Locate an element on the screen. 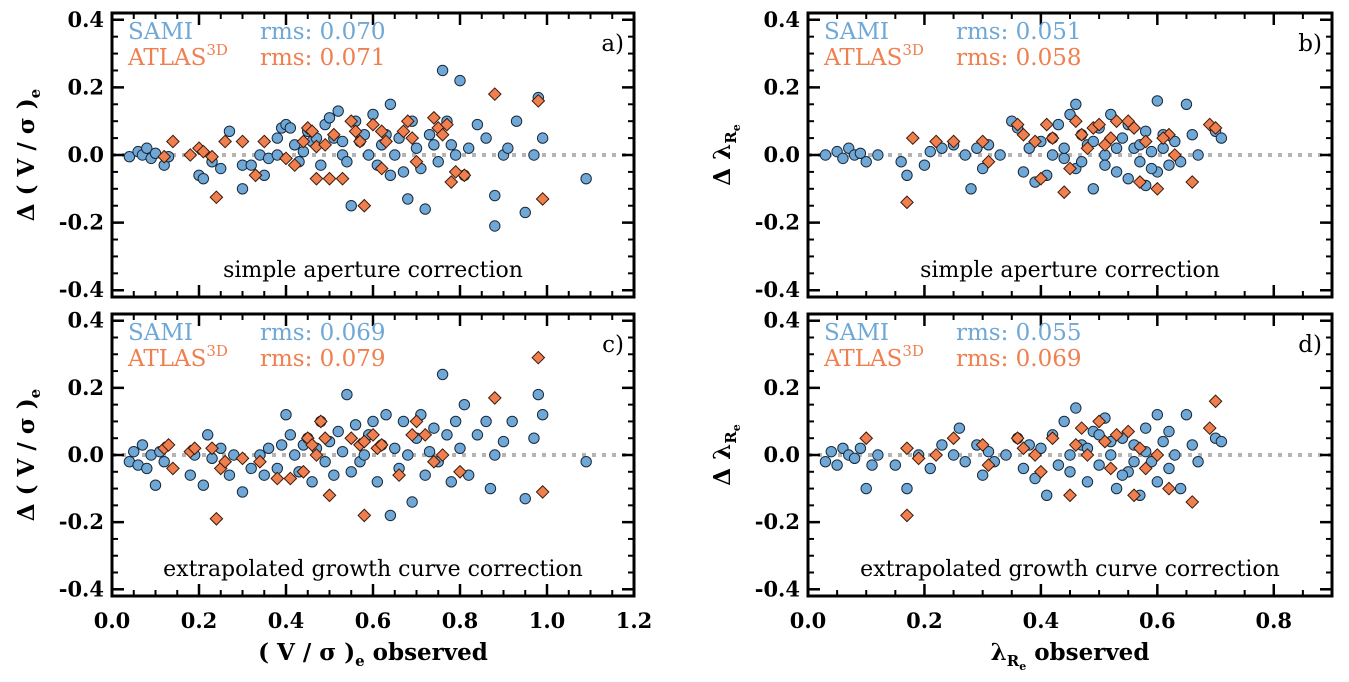 Image resolution: width=1349 pixels, height=682 pixels. legend-sami-rms: rms: 0.051 is located at coordinates (1019, 32).